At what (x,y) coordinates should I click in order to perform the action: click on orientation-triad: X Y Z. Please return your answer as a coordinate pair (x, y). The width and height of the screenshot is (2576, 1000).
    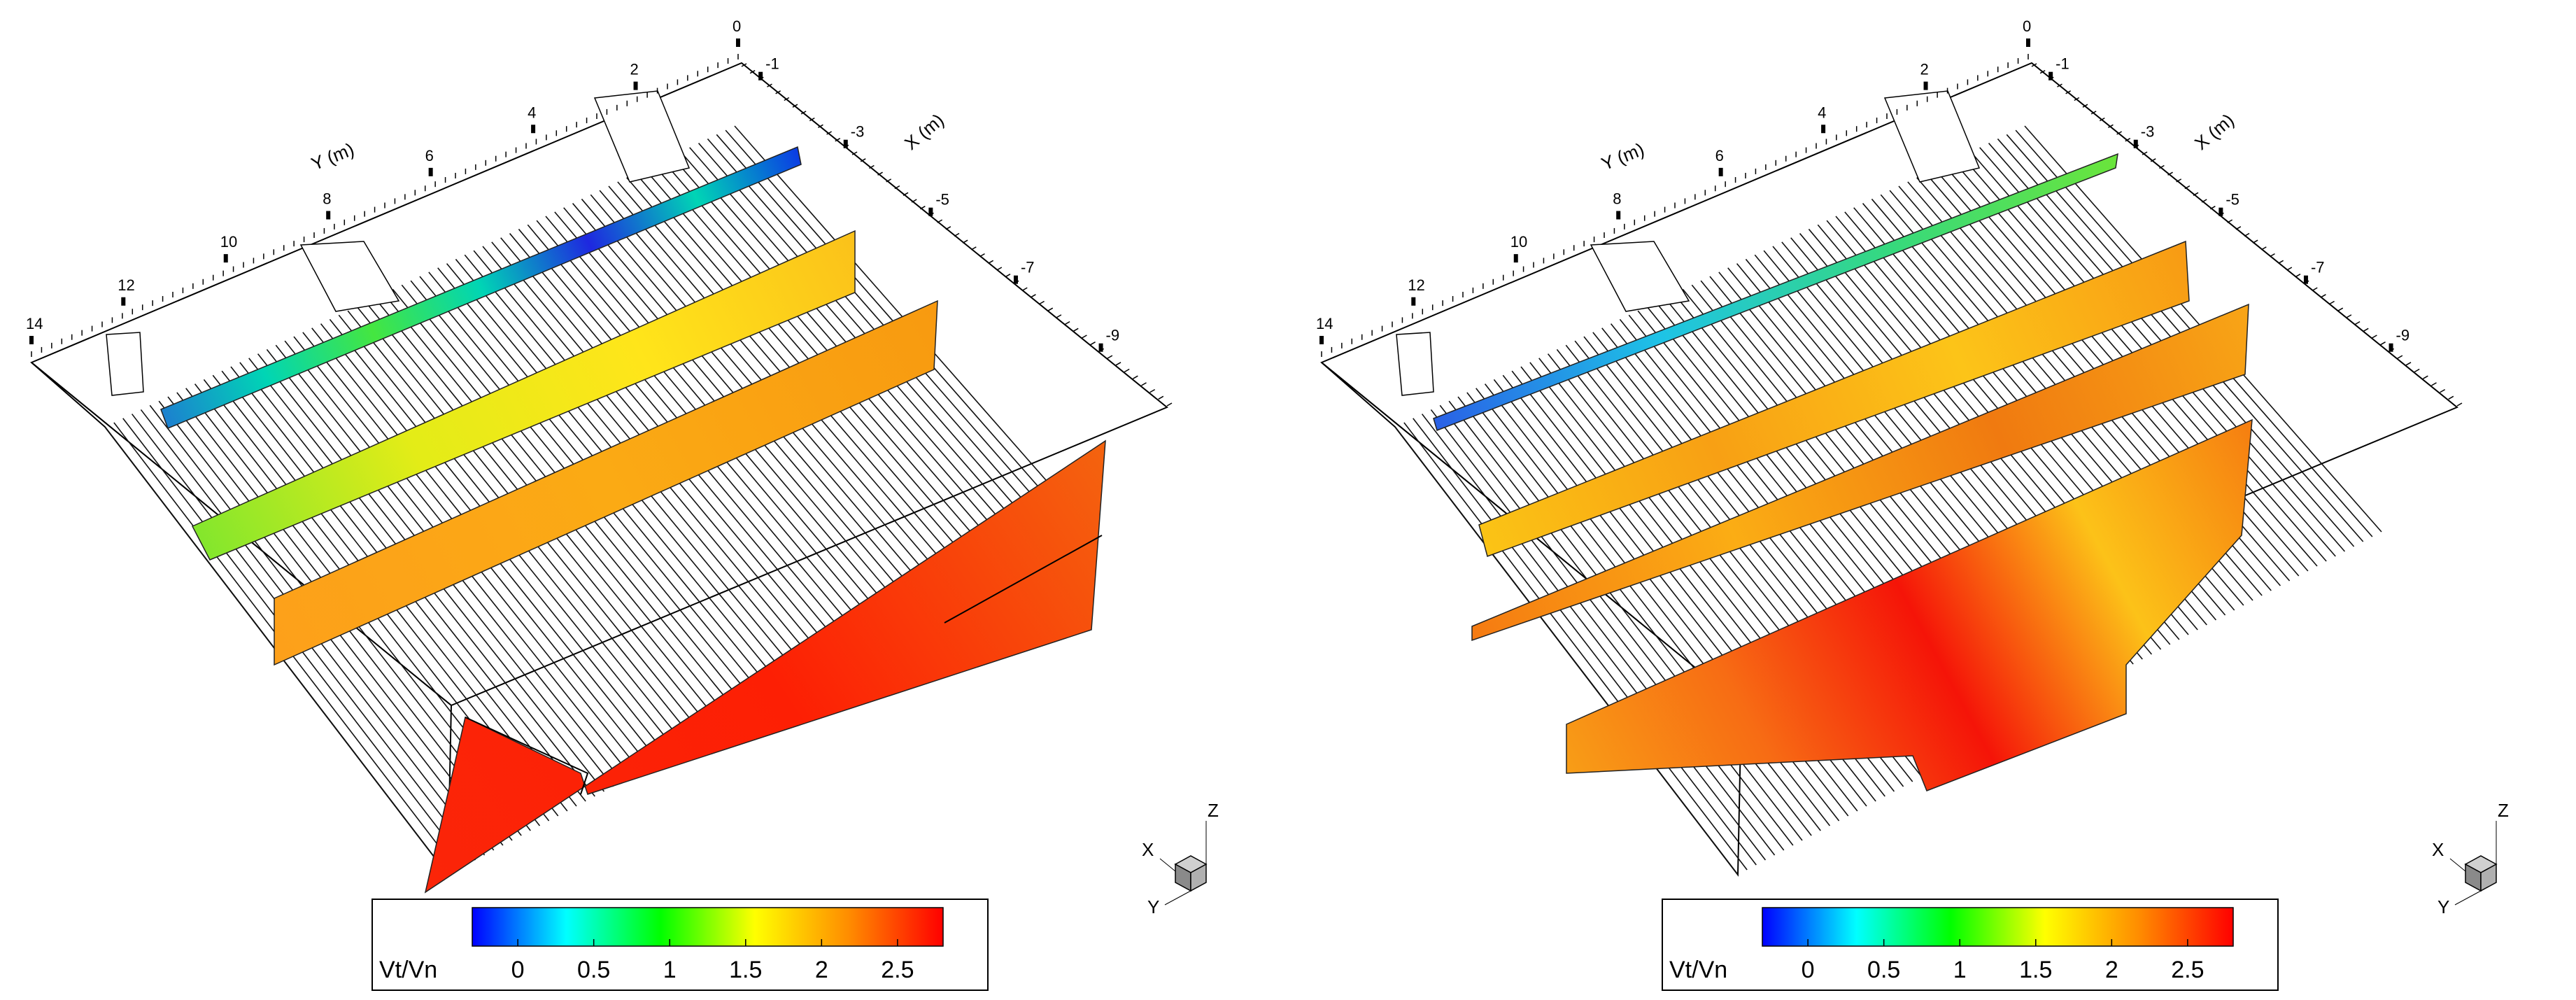
    Looking at the image, I should click on (1180, 859).